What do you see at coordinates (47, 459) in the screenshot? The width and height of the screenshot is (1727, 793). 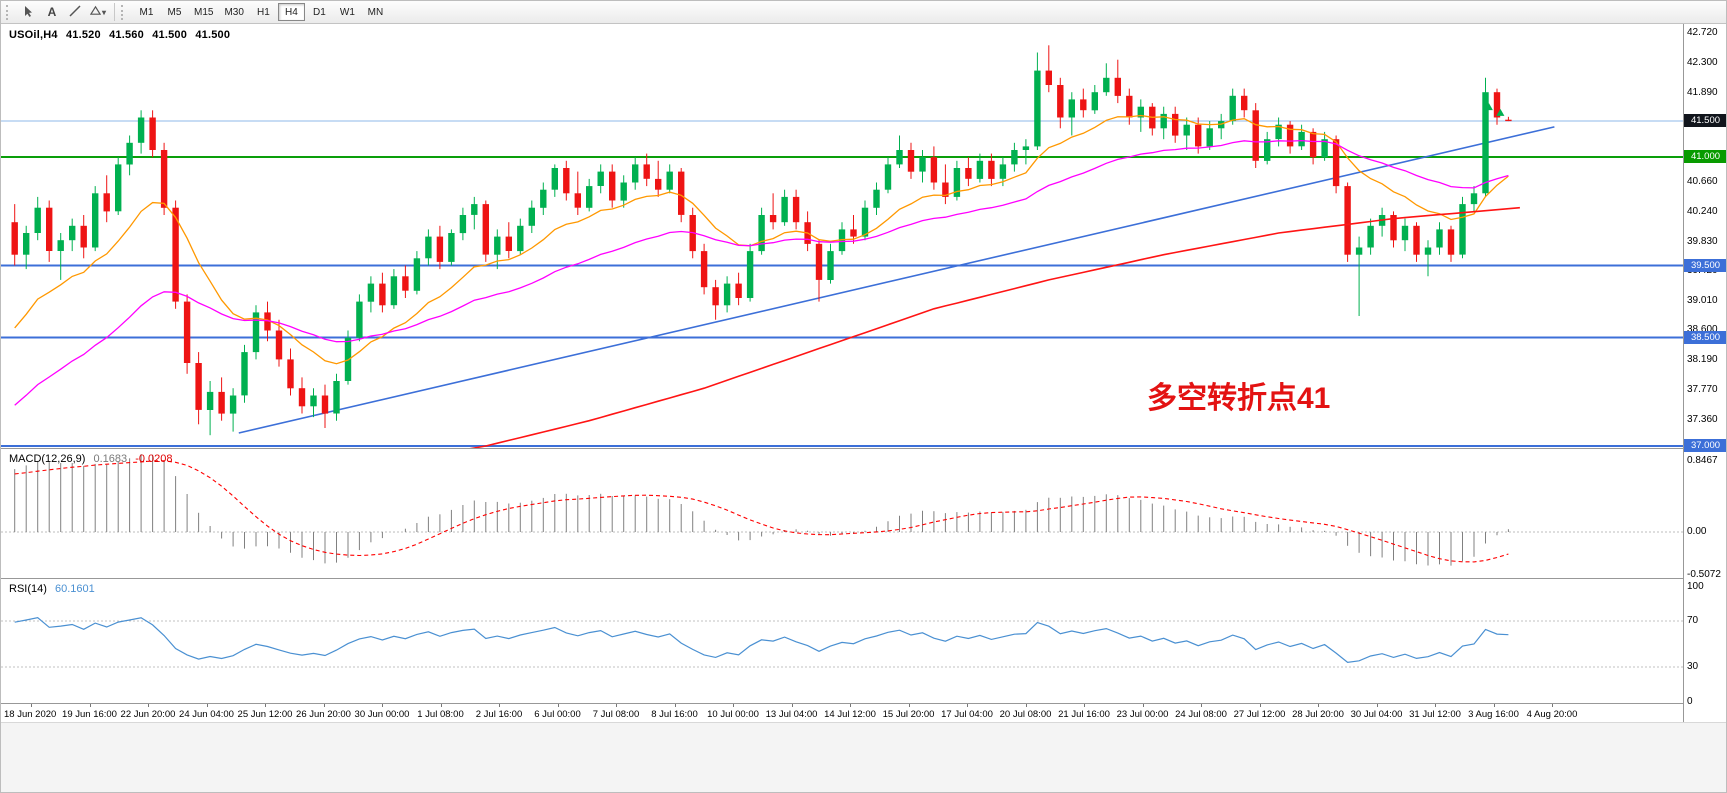 I see `macd-name: MACD(12,26,9)` at bounding box center [47, 459].